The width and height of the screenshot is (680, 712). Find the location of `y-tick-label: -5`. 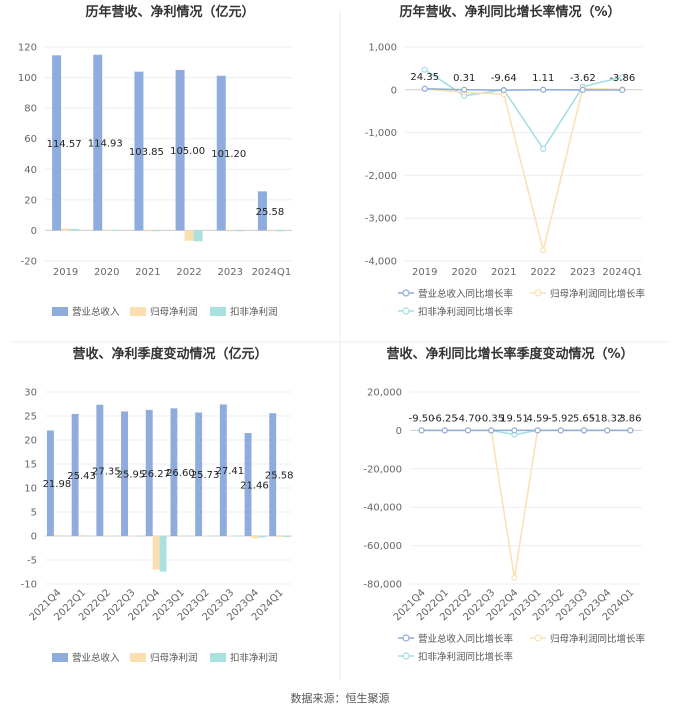

y-tick-label: -5 is located at coordinates (32, 561).